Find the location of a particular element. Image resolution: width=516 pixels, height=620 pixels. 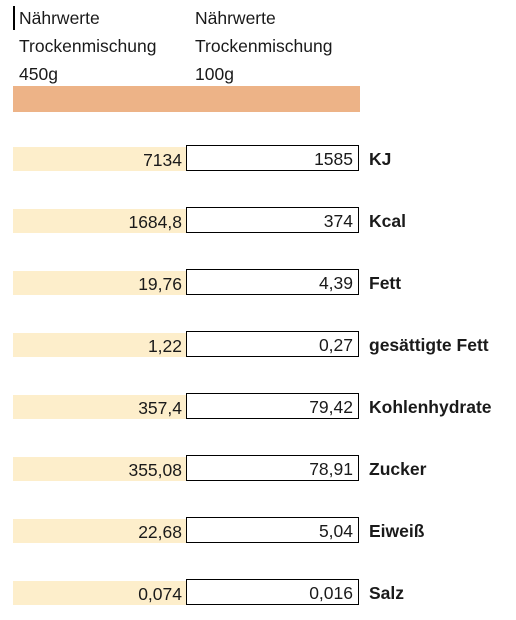

nutrient-label: gesättigte Fett is located at coordinates (429, 345).